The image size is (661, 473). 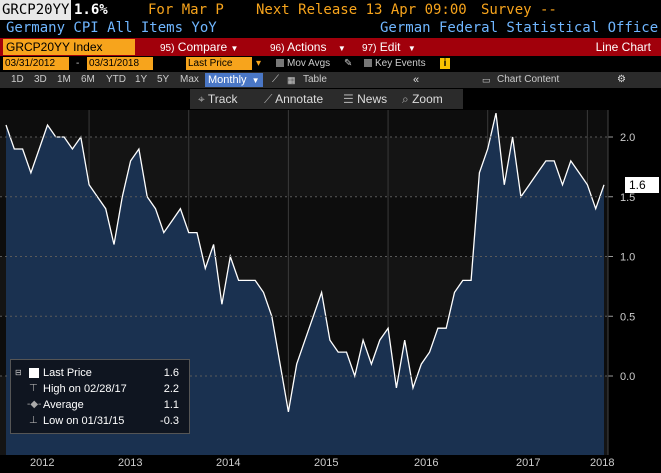 What do you see at coordinates (189, 79) in the screenshot?
I see `period-max: Max` at bounding box center [189, 79].